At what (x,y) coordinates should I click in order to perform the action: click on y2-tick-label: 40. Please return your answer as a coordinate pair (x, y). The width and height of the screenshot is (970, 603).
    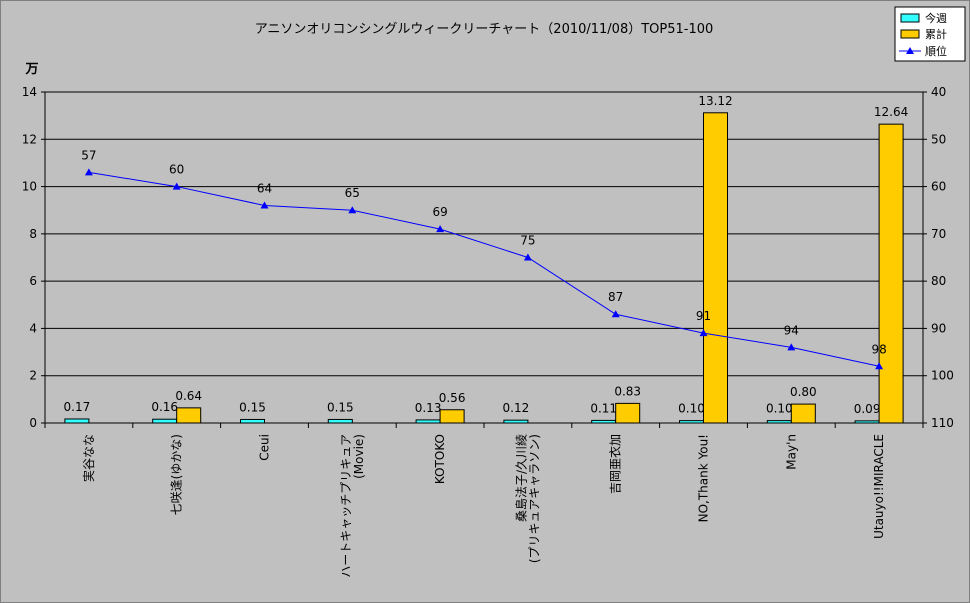
    Looking at the image, I should click on (938, 92).